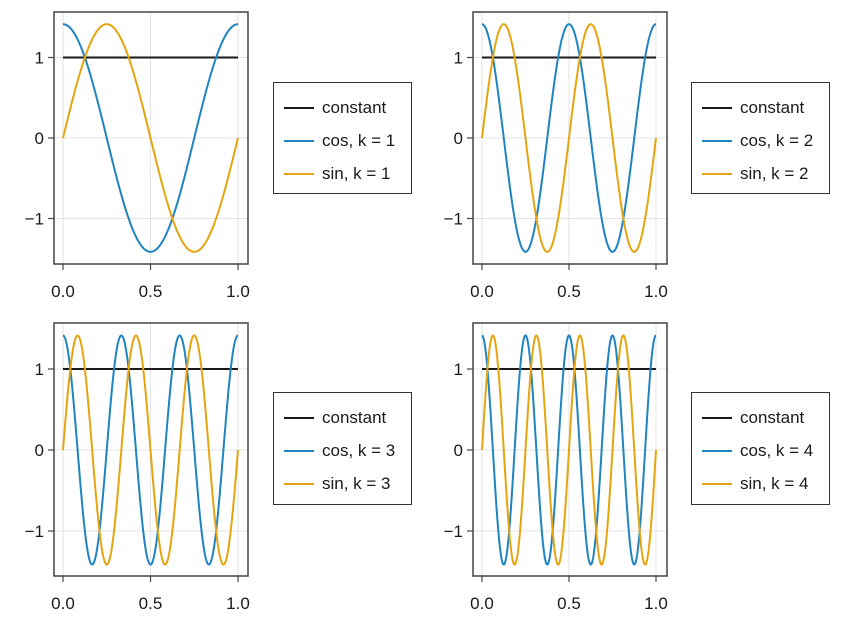 Image resolution: width=841 pixels, height=629 pixels. Describe the element at coordinates (777, 140) in the screenshot. I see `legend-label: cos, k = 2` at that location.